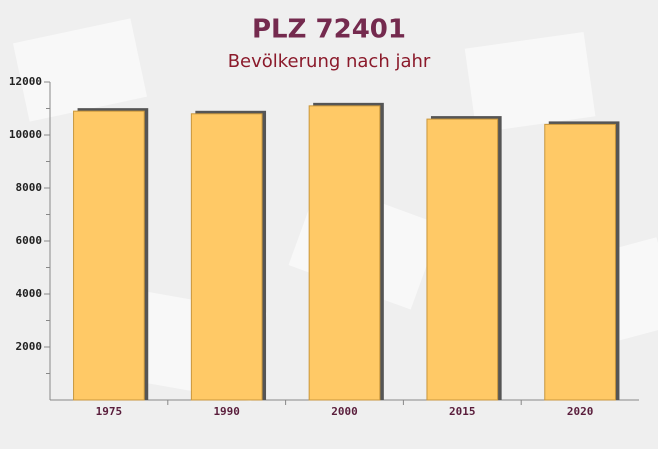 The height and width of the screenshot is (449, 658). What do you see at coordinates (109, 411) in the screenshot?
I see `x-tick-label: 1975` at bounding box center [109, 411].